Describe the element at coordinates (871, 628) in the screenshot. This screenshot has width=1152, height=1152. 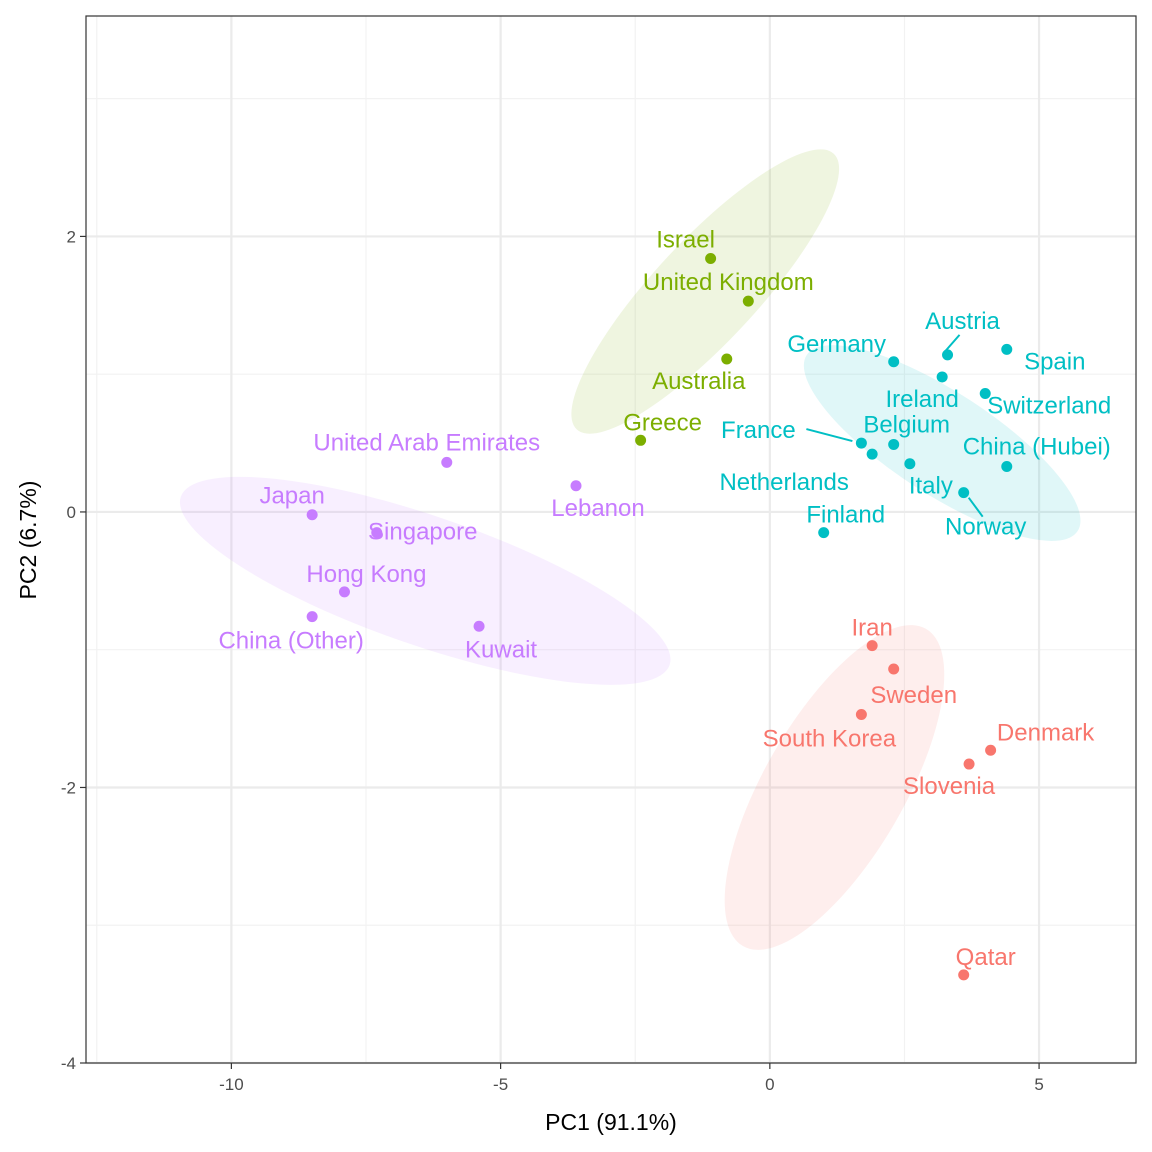
I see `point-label: Iran` at that location.